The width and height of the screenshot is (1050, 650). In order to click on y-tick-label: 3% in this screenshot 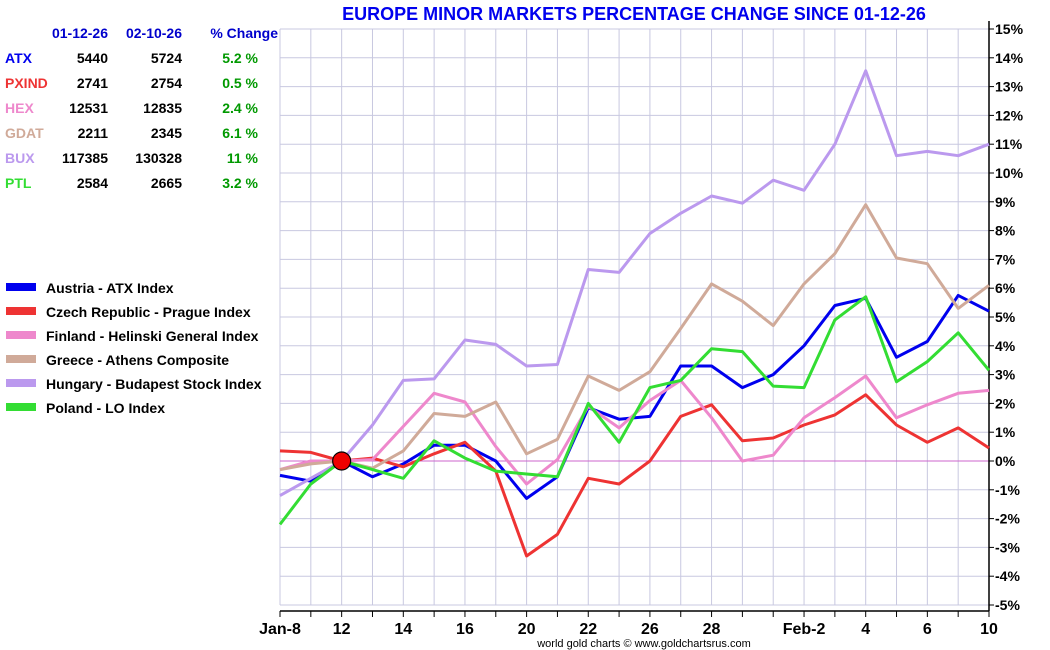, I will do `click(1005, 375)`.